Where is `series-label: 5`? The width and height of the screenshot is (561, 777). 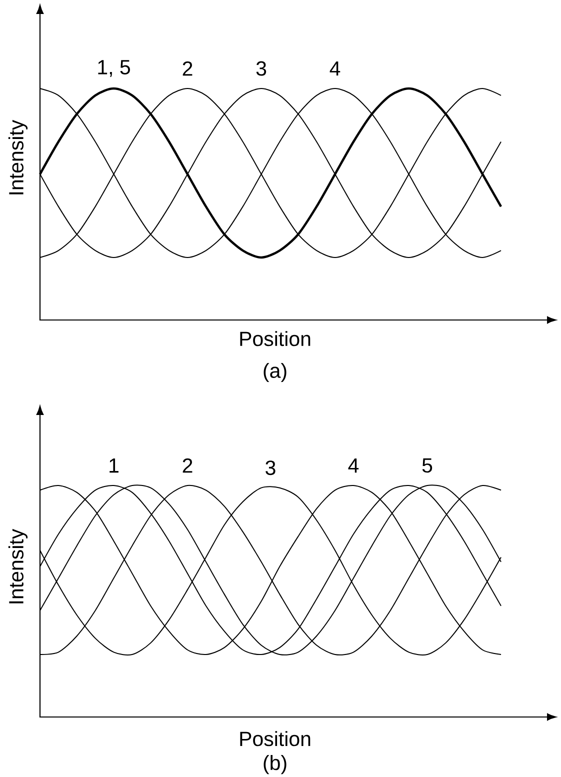 series-label: 5 is located at coordinates (427, 465).